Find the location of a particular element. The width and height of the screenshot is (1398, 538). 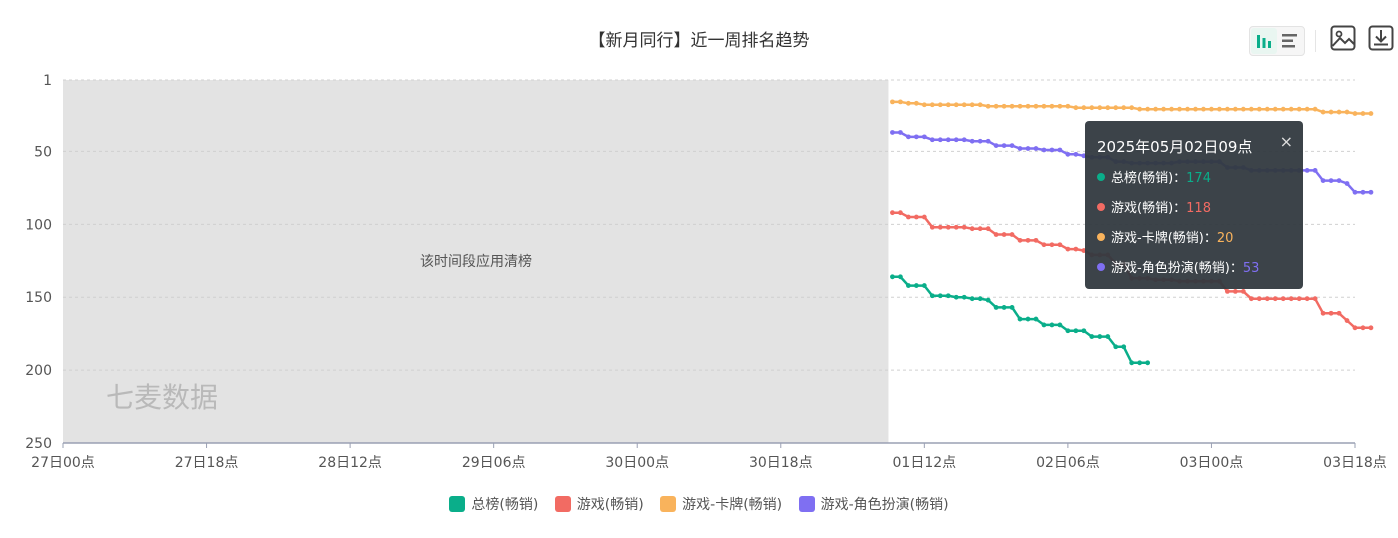

x-tick-label: 03日00点 is located at coordinates (1212, 463).